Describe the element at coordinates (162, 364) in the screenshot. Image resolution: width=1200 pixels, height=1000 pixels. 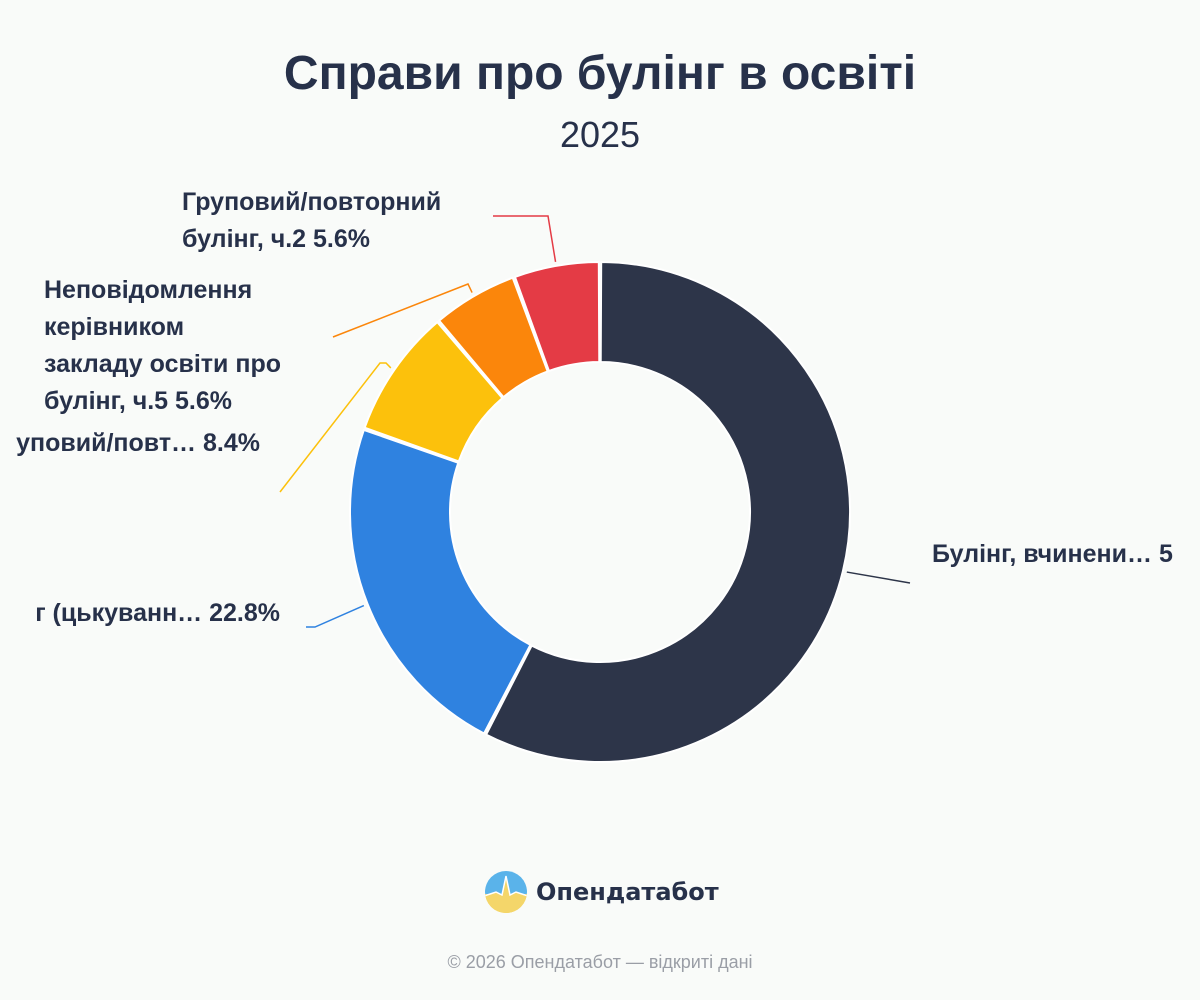
I see `slice-label-line: закладу освіти про` at that location.